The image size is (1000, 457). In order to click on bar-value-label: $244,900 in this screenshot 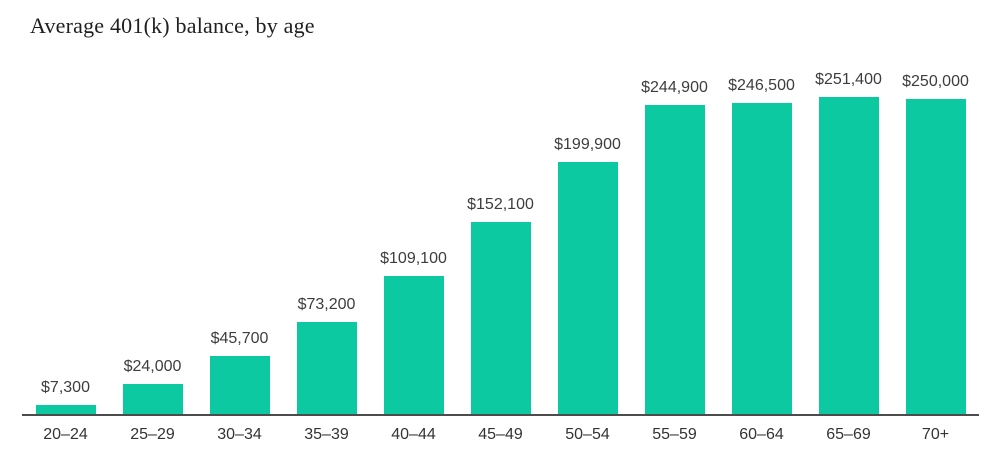, I will do `click(674, 87)`.